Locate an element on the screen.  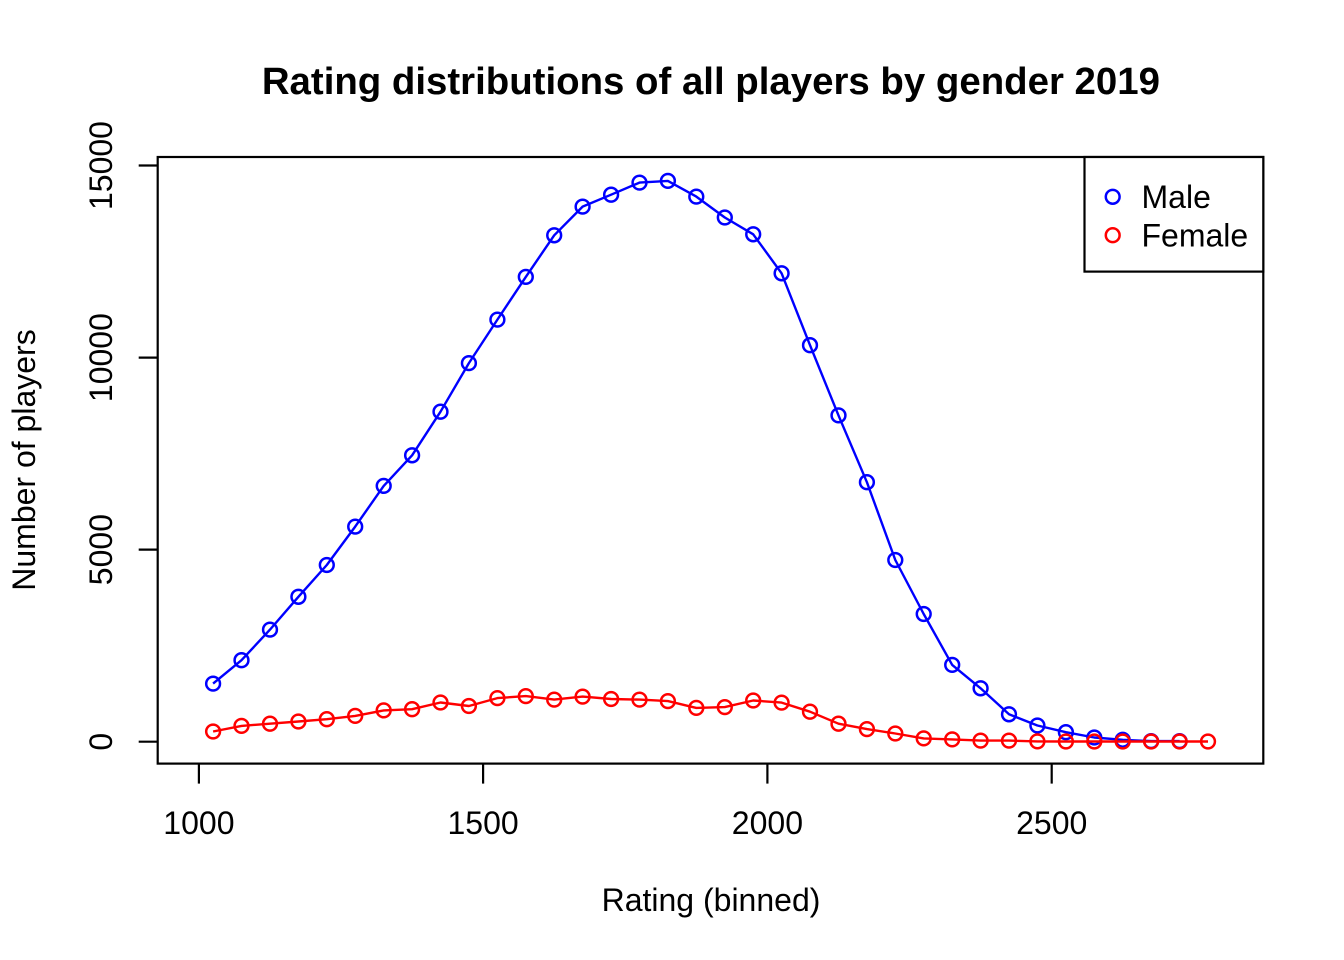
svg-text: 10000 is located at coordinates (101, 357).